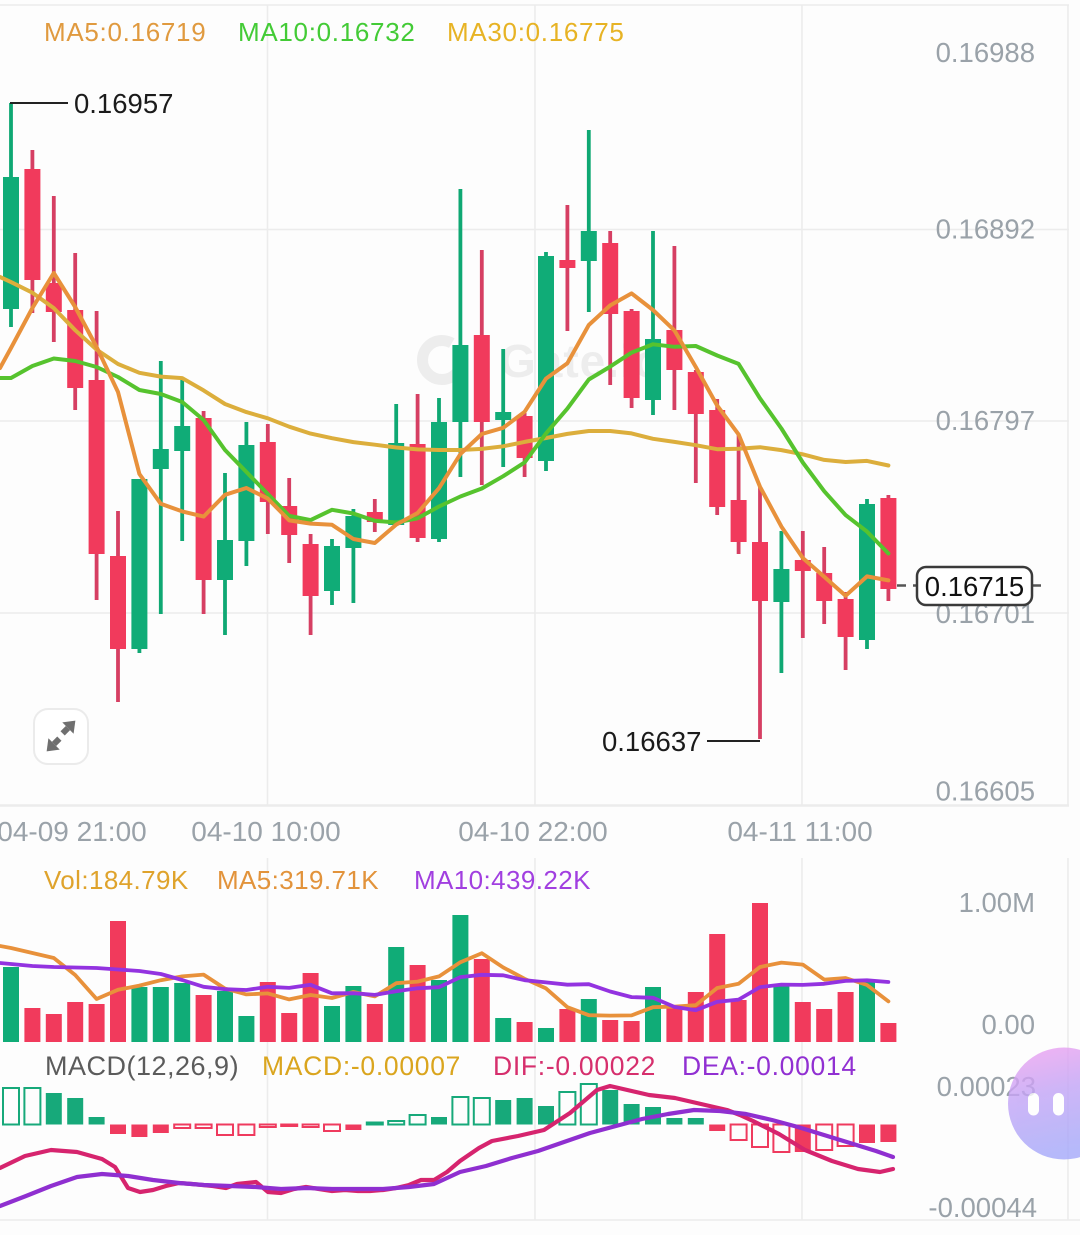 Image resolution: width=1080 pixels, height=1235 pixels. What do you see at coordinates (982, 1207) in the screenshot?
I see `svg-text: -0.00044` at bounding box center [982, 1207].